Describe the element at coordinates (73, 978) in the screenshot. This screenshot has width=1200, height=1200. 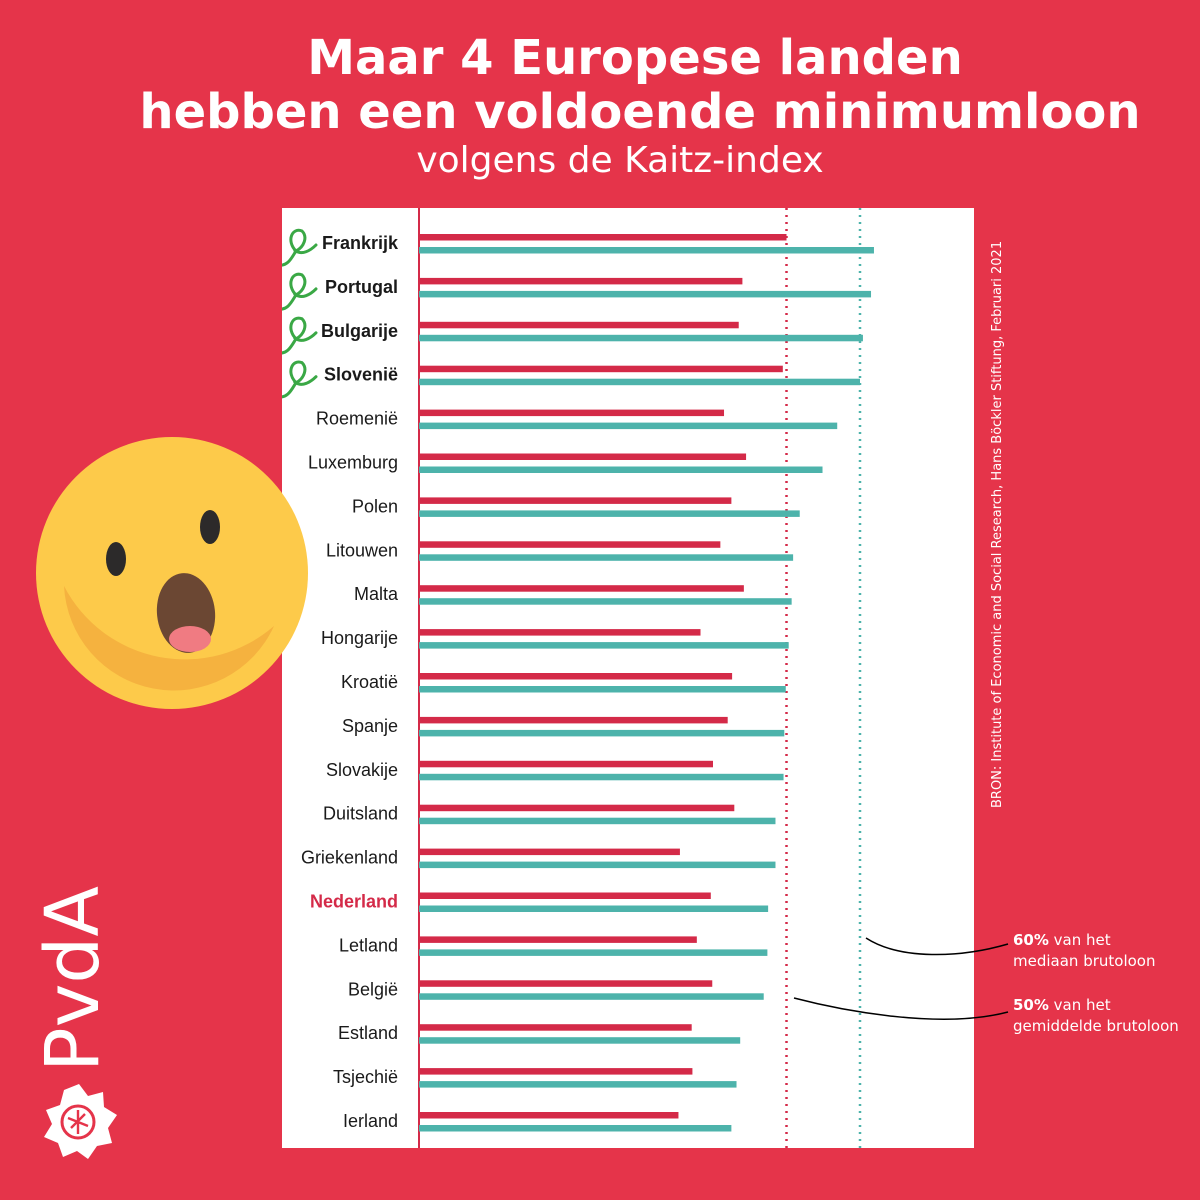
I see `pvda-logo-text: PvdA` at that location.